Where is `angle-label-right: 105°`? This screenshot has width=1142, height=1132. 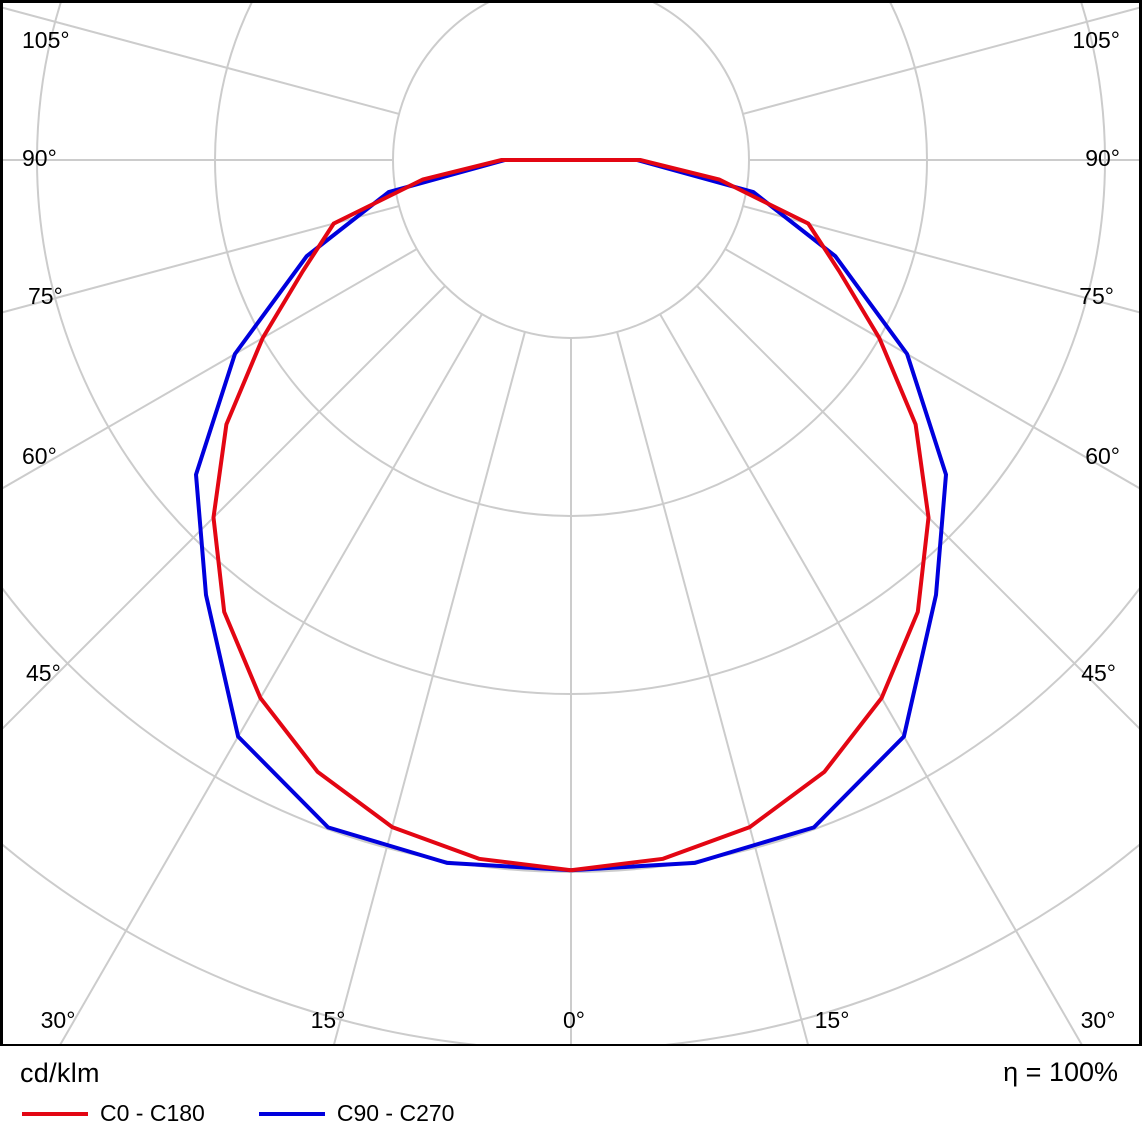
angle-label-right: 105° is located at coordinates (1096, 40).